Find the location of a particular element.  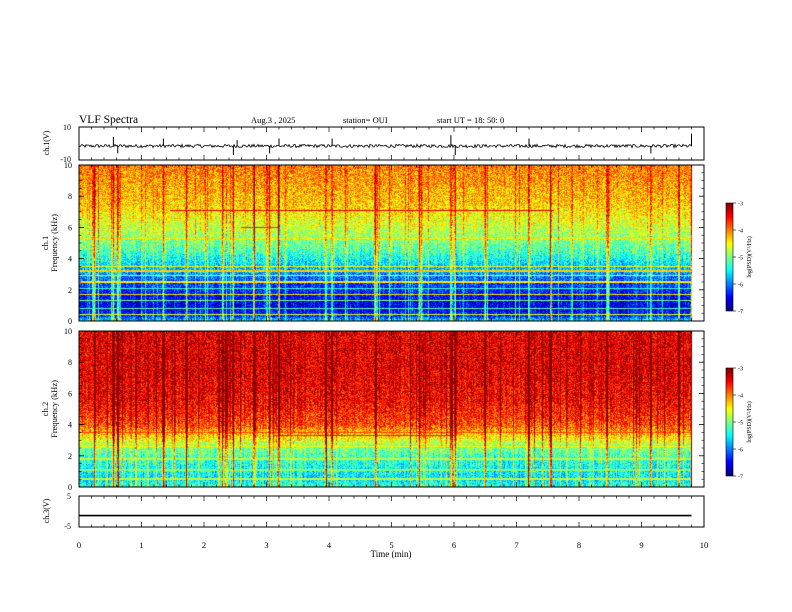

ch1-waveform-spikes is located at coordinates (402, 144).